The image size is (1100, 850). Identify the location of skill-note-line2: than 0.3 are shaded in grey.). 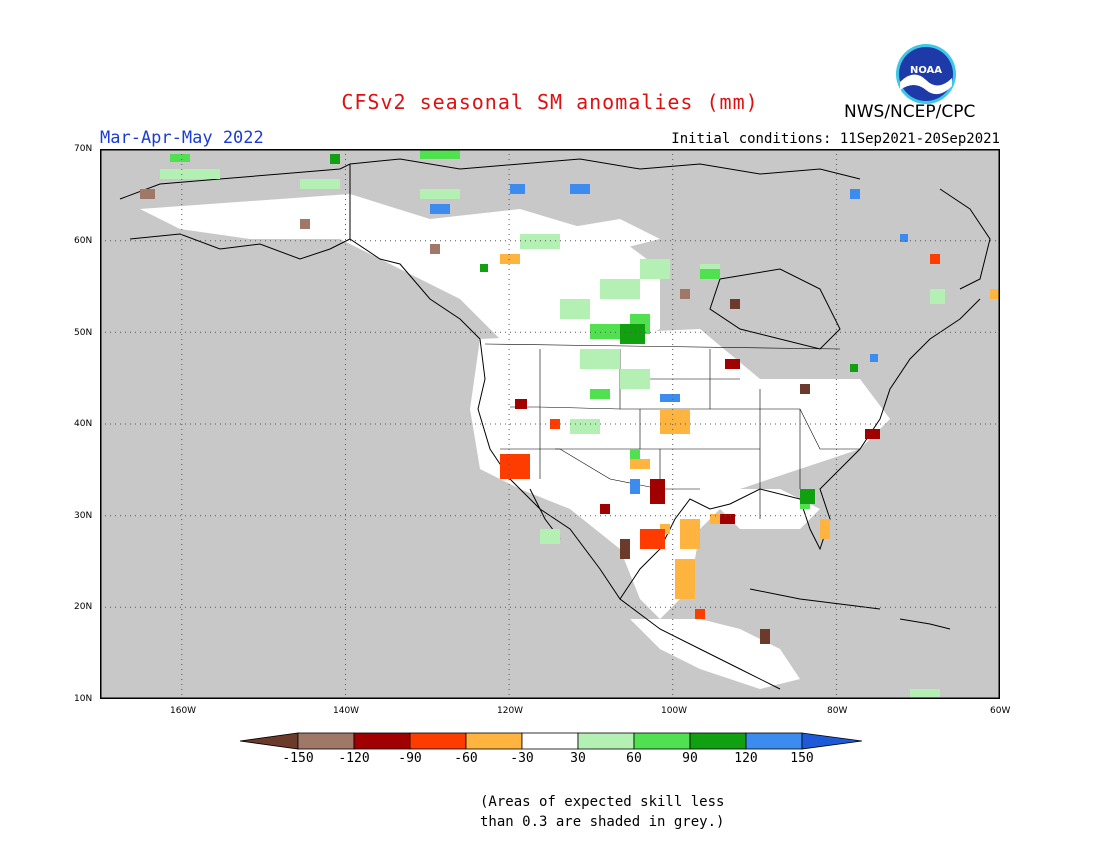
(602, 822).